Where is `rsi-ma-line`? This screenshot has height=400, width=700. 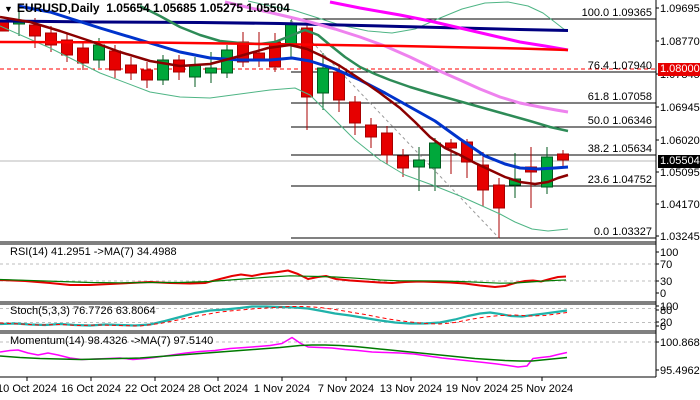 rsi-ma-line is located at coordinates (283, 279).